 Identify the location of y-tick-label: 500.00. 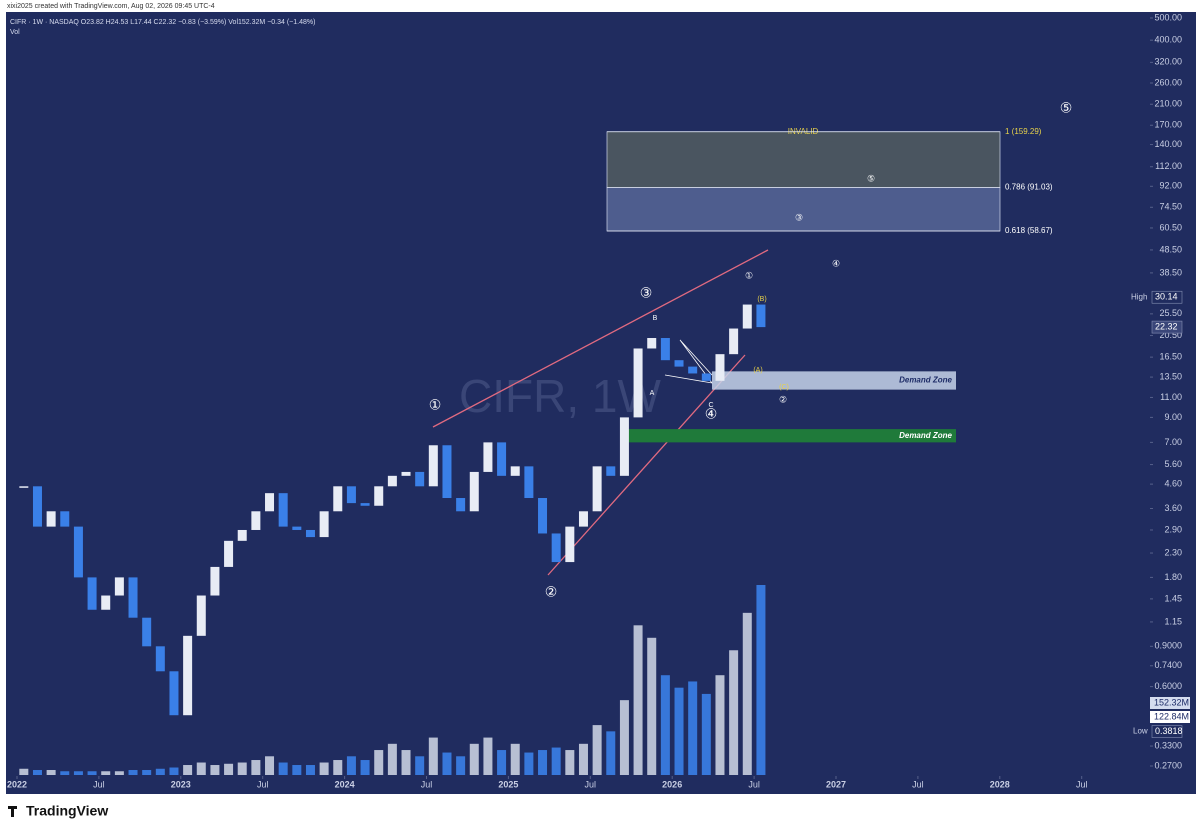
(1168, 17).